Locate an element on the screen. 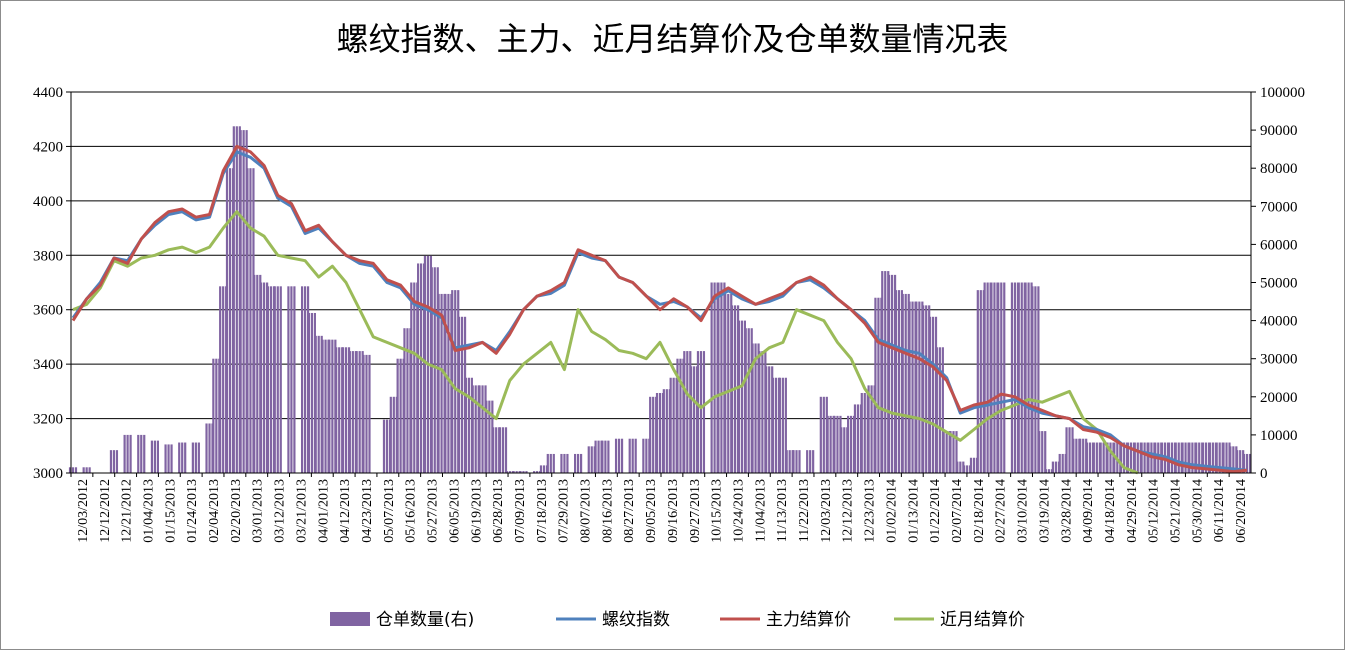 This screenshot has width=1345, height=650. legend-label: 螺纹指数 is located at coordinates (636, 620).